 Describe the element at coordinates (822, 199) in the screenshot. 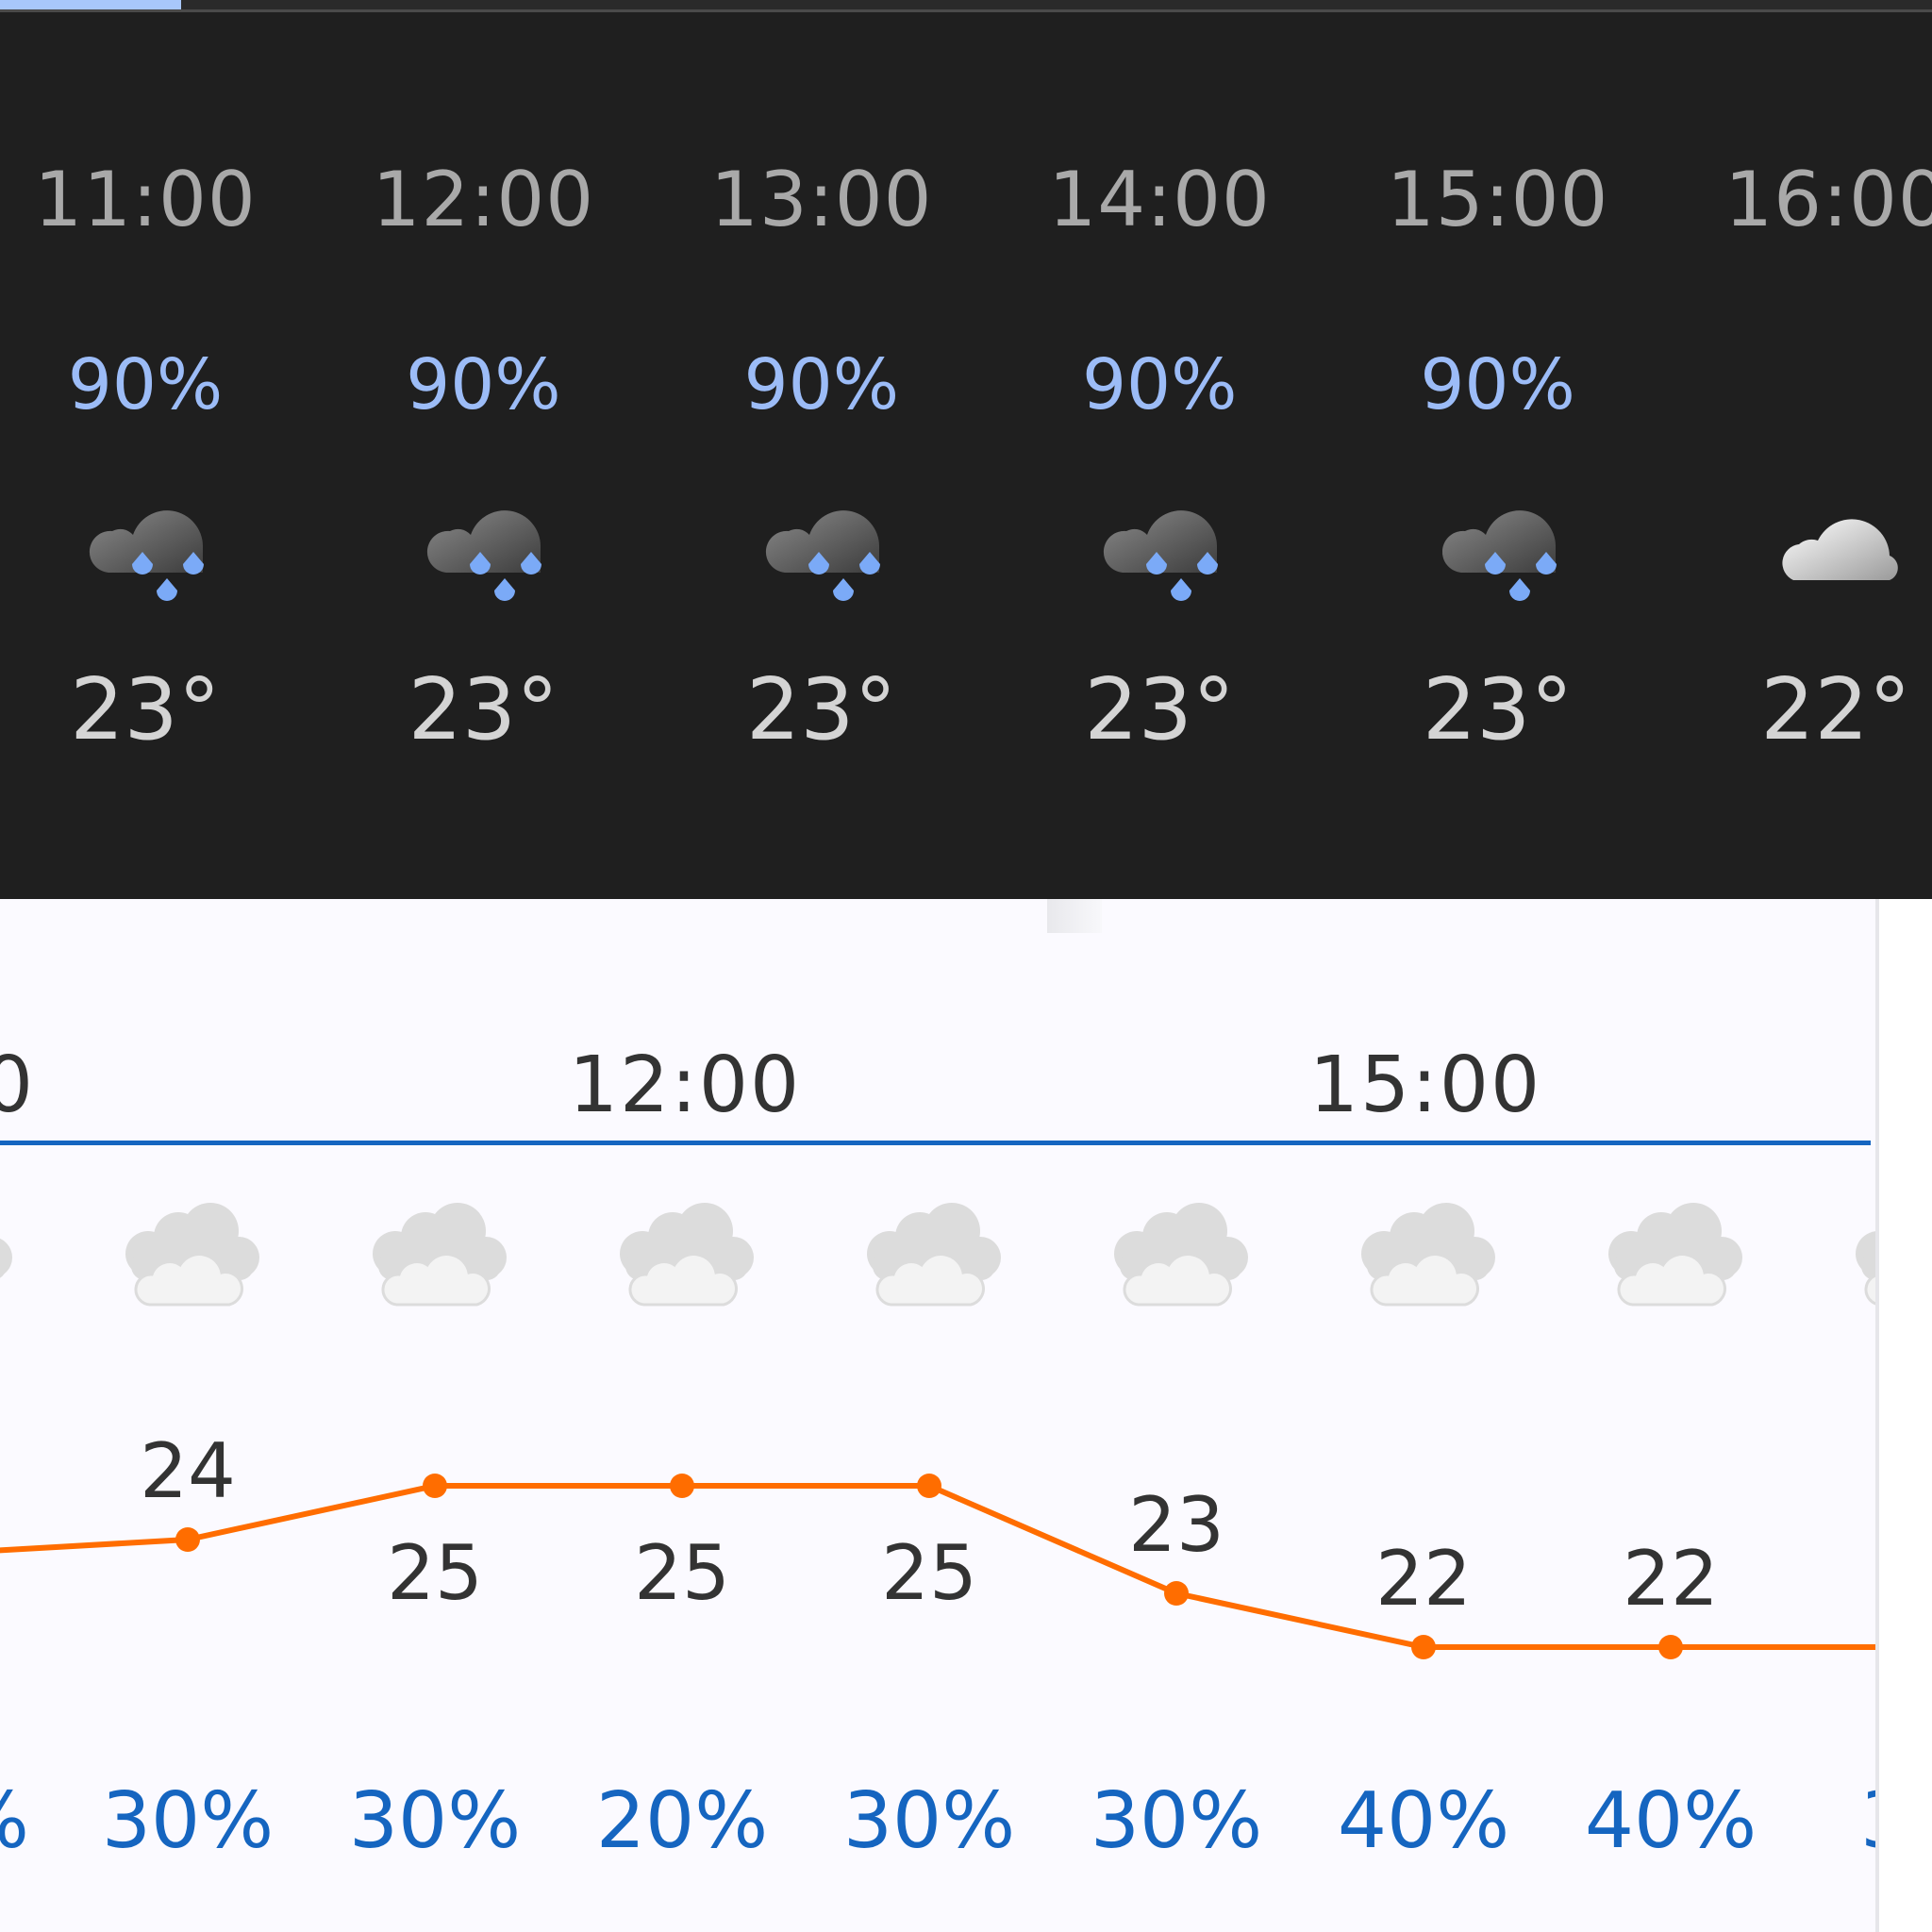

I see `hour-time: 13:00` at that location.